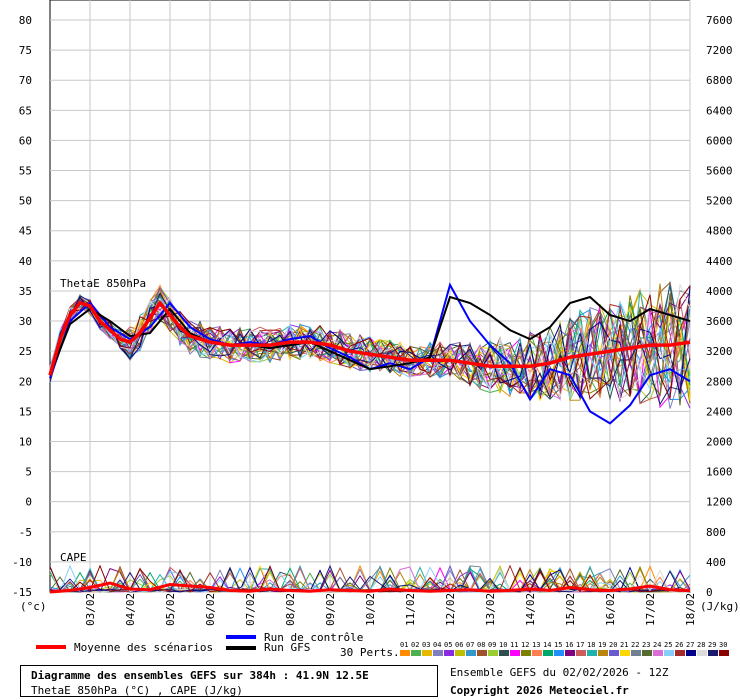 The image size is (740, 700). I want to click on legend-pert-number: 02, so click(415, 645).